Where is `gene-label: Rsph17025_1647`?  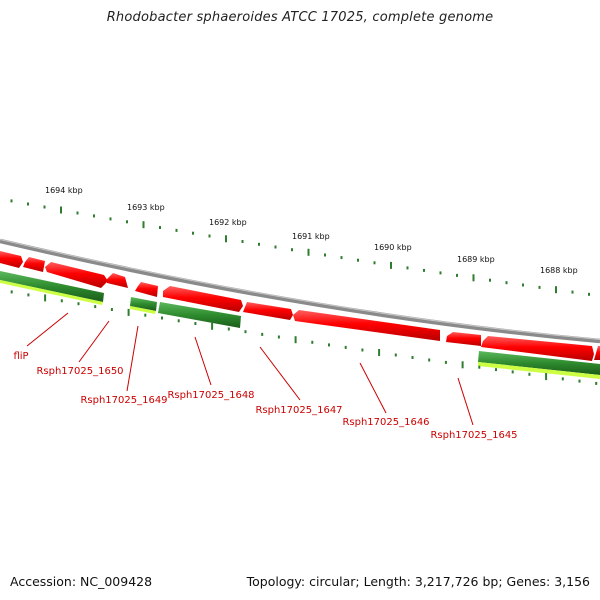 gene-label: Rsph17025_1647 is located at coordinates (298, 410).